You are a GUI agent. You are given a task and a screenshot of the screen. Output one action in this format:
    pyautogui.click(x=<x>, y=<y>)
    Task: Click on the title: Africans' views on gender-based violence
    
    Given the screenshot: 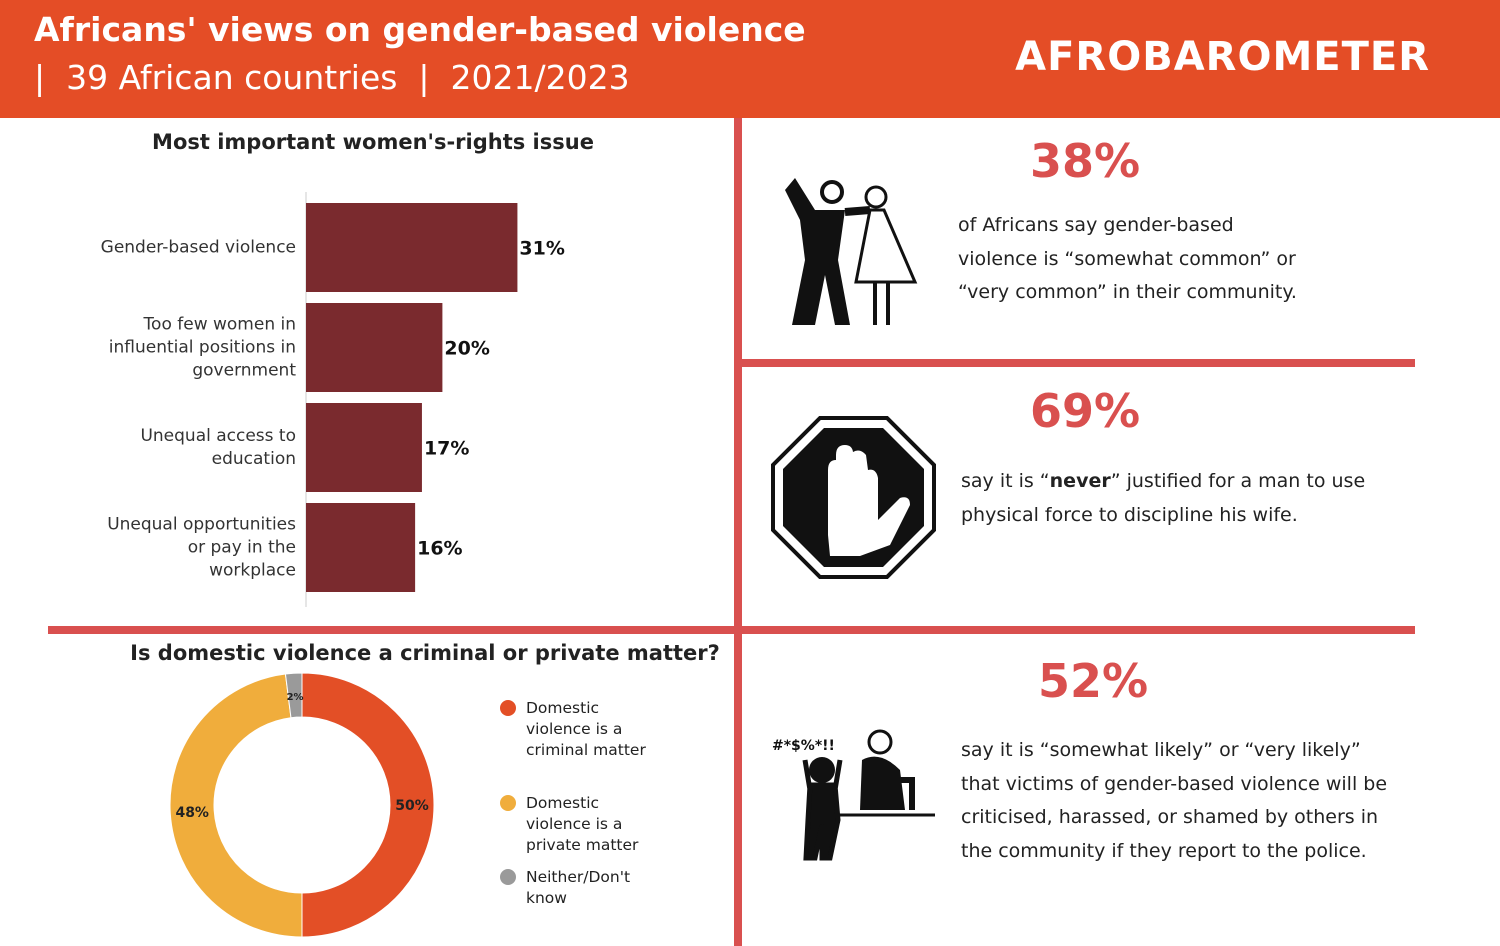 What is the action you would take?
    pyautogui.click(x=420, y=29)
    